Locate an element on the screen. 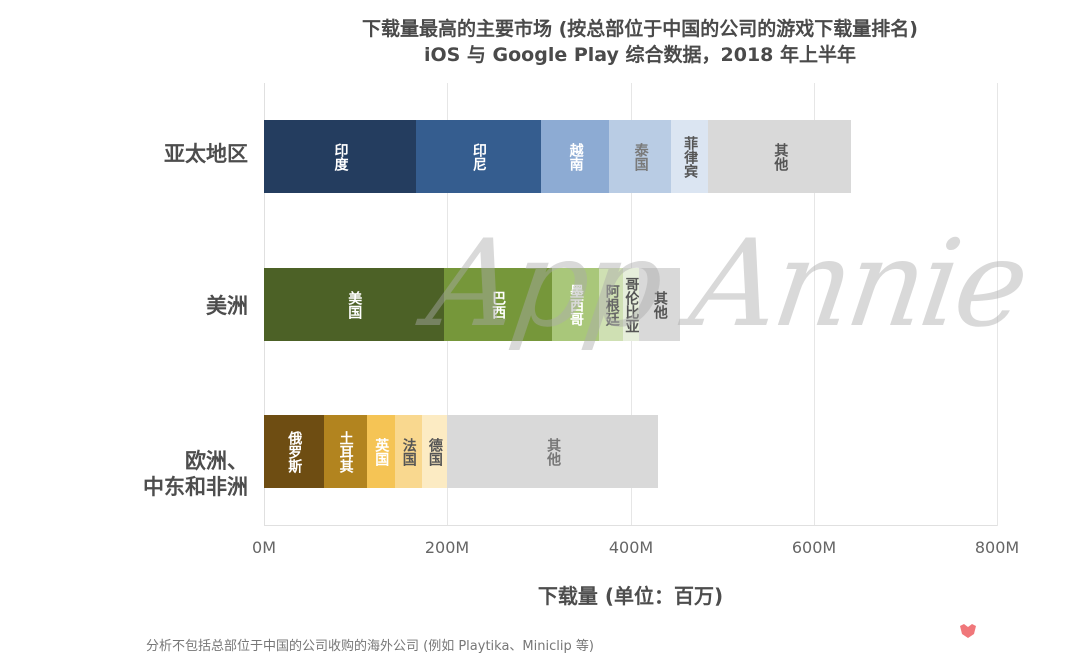 The width and height of the screenshot is (1080, 672). segment-label: 墨西哥 is located at coordinates (576, 304).